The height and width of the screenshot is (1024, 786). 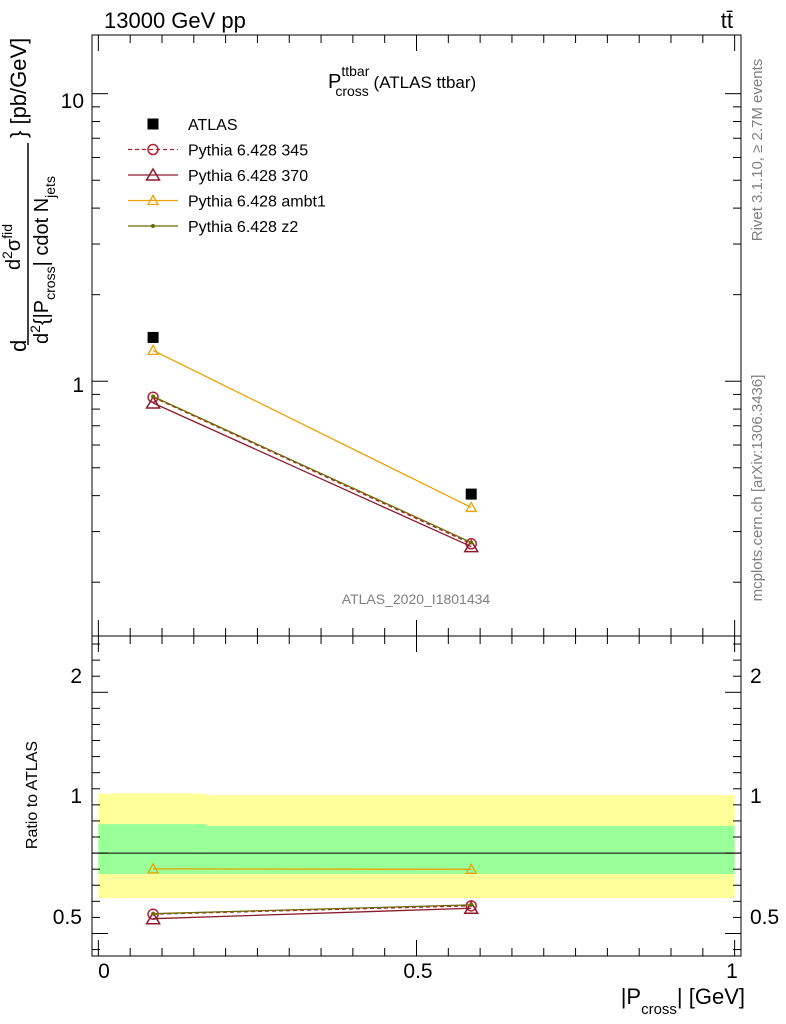 I want to click on ratio-uncertainty-bands, so click(x=416, y=846).